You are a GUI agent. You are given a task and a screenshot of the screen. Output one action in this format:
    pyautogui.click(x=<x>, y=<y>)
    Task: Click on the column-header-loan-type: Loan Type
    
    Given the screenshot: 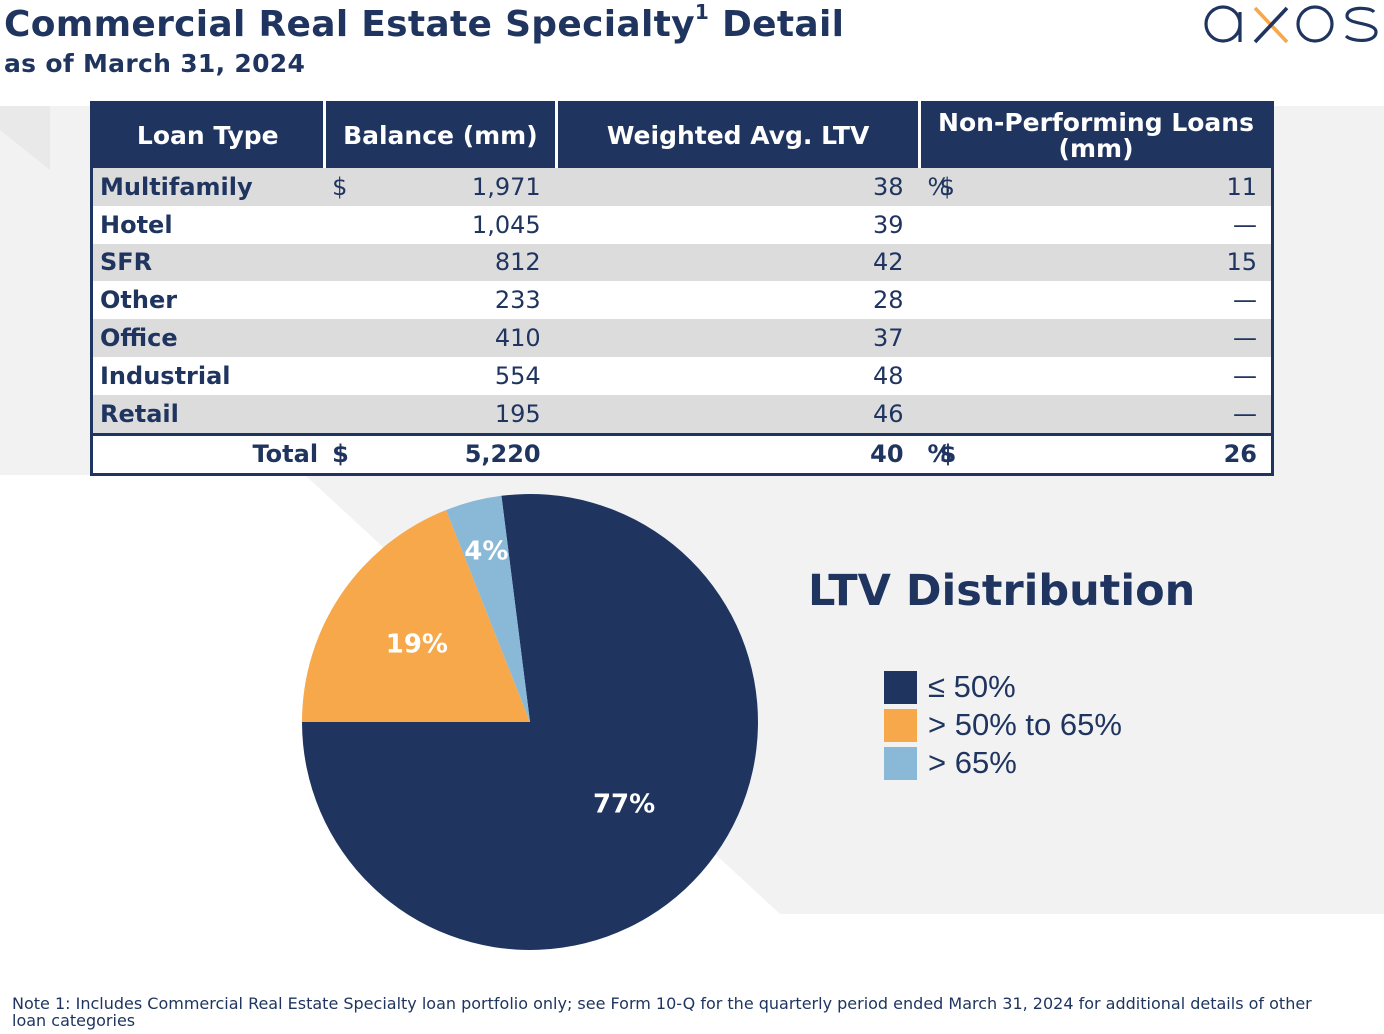 What is the action you would take?
    pyautogui.click(x=208, y=135)
    